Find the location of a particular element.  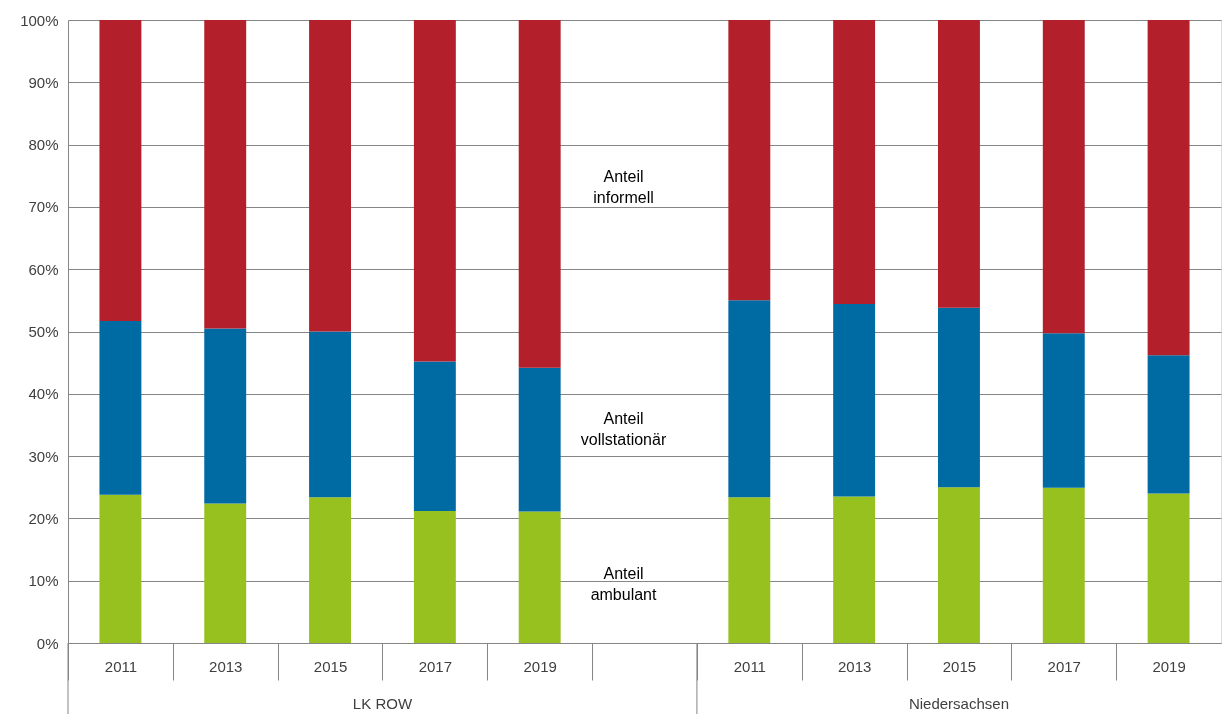

y-tick-label: 40% is located at coordinates (43, 394).